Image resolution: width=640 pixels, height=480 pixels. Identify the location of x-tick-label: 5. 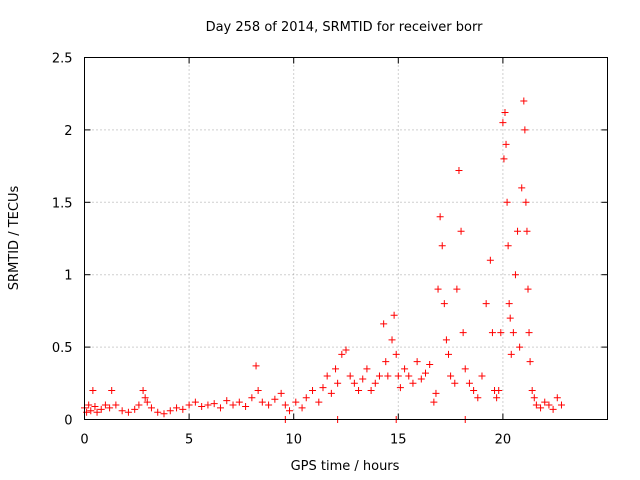
(189, 440).